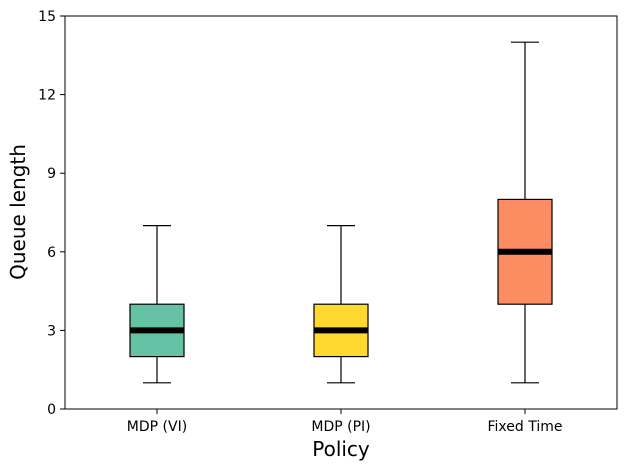  I want to click on y-tick-label: 0, so click(51, 410).